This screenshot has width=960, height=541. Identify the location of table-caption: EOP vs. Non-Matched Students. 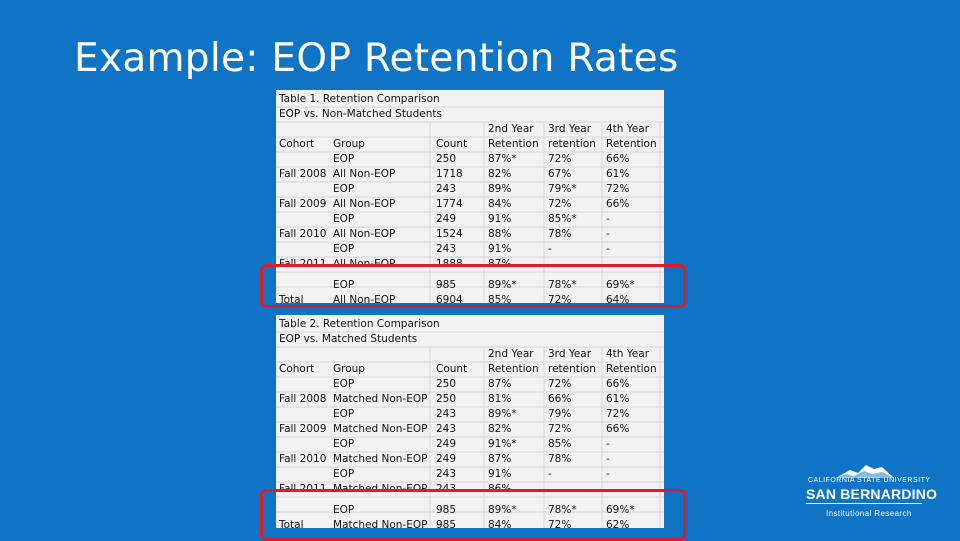
(360, 114).